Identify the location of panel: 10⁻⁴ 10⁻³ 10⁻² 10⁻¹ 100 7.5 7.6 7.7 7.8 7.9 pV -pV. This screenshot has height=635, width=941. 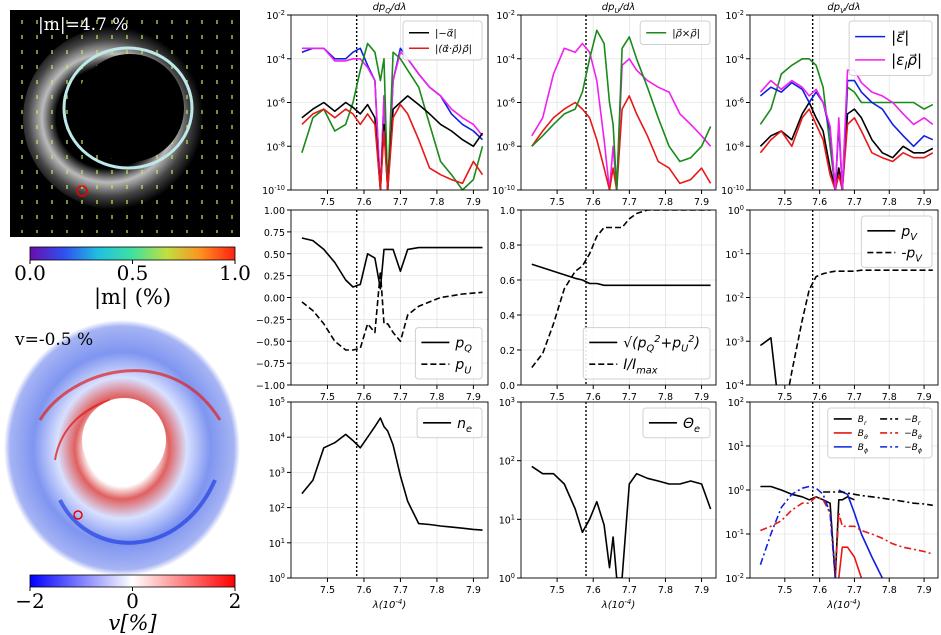
(832, 303).